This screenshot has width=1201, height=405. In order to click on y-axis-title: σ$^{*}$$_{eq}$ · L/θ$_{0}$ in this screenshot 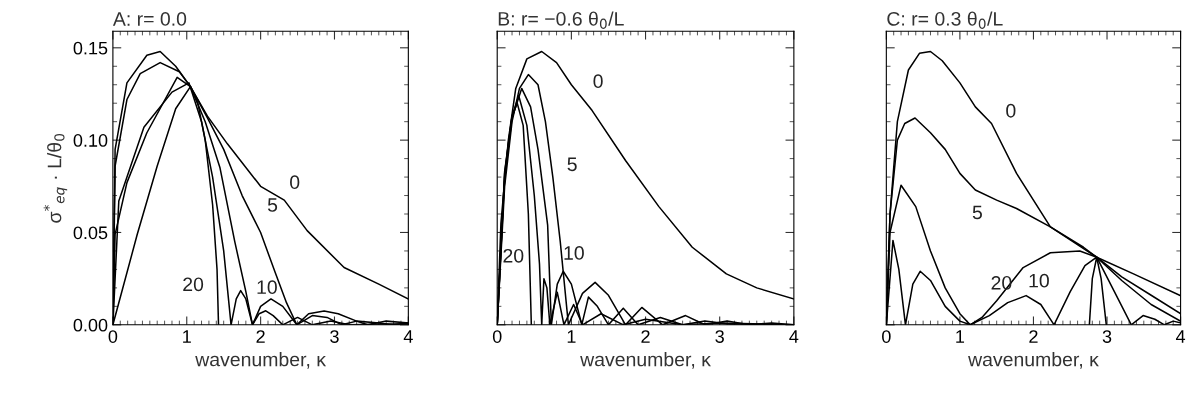, I will do `click(55, 178)`.